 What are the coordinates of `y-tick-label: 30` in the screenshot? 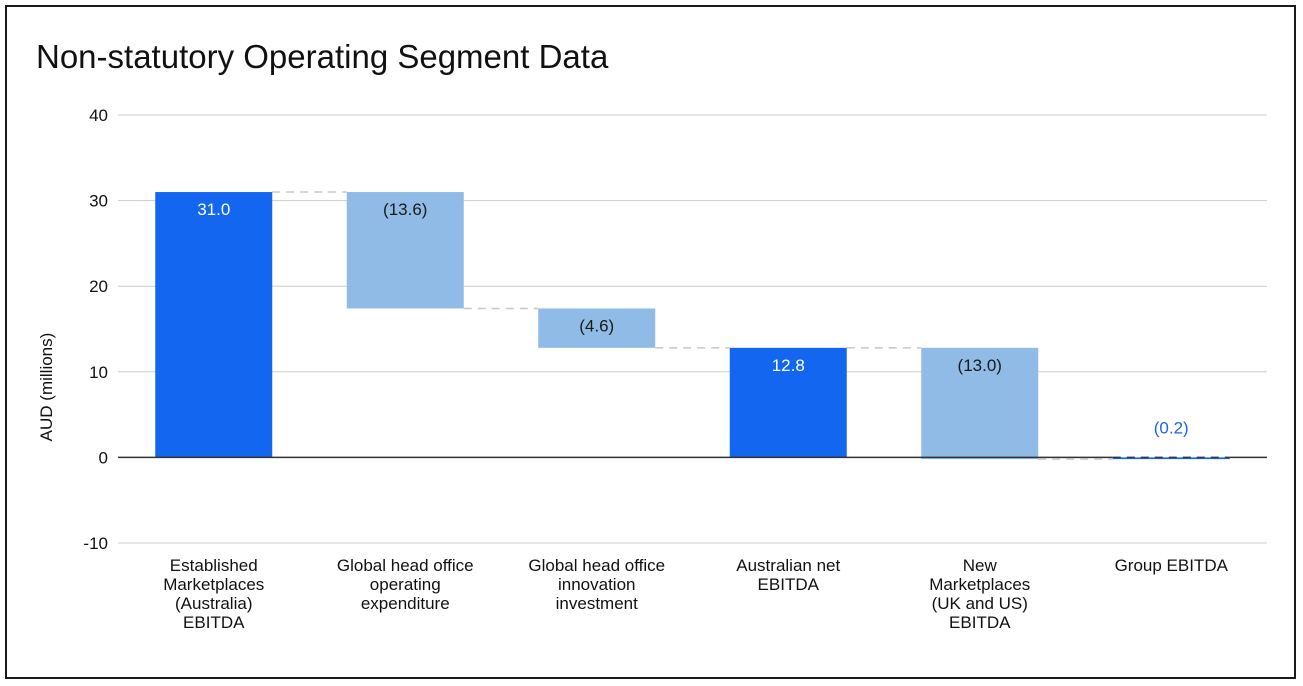 It's located at (98, 201).